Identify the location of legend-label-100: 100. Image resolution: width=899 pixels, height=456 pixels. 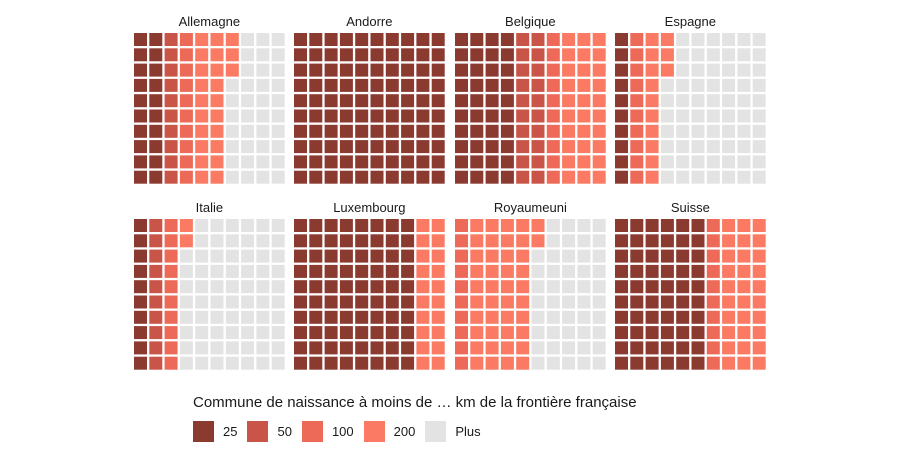
(342, 431).